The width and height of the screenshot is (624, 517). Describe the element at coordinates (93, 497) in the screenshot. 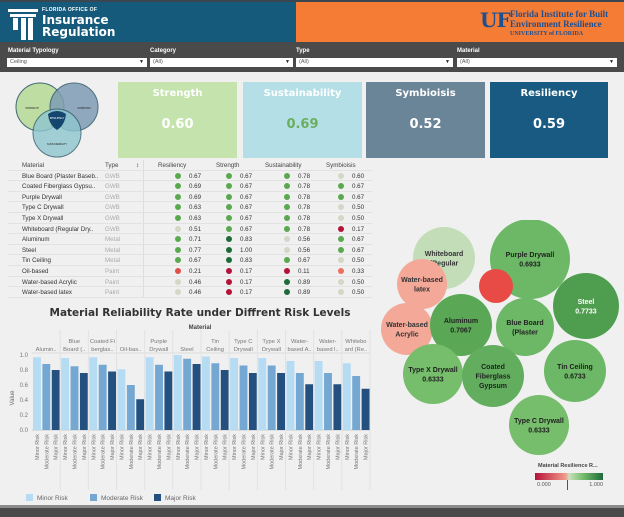

I see `legend-swatch` at that location.